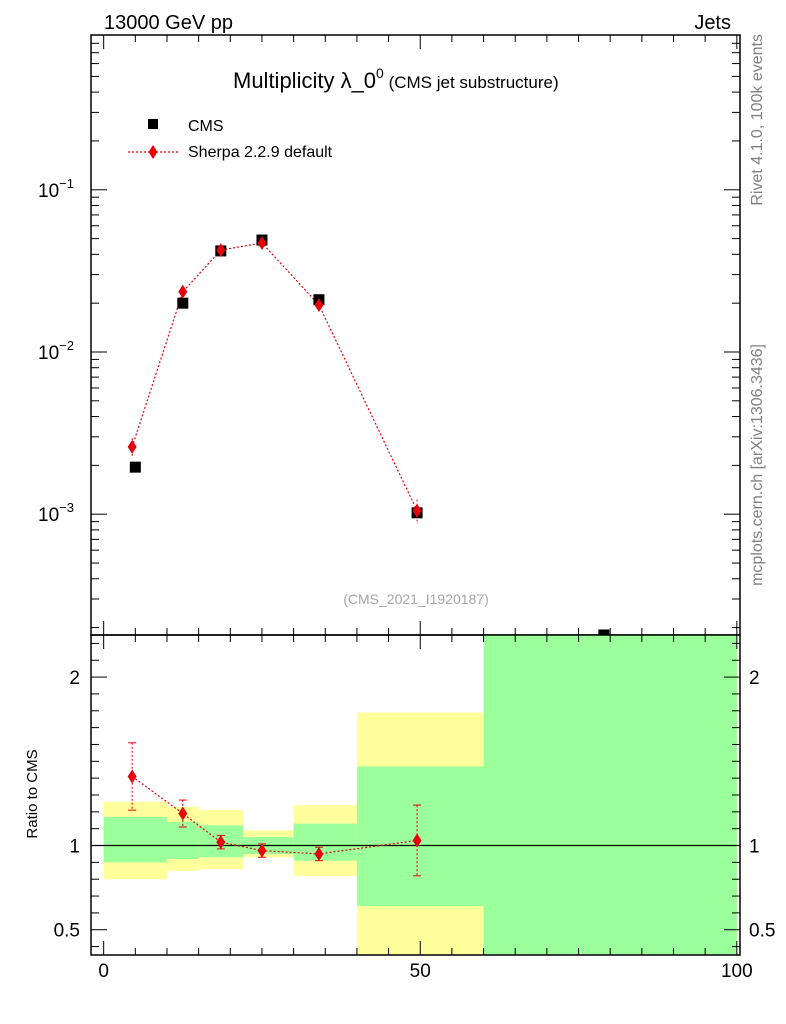 The width and height of the screenshot is (786, 1024). What do you see at coordinates (260, 152) in the screenshot?
I see `legend-sherpa-label: Sherpa 2.2.9 default` at bounding box center [260, 152].